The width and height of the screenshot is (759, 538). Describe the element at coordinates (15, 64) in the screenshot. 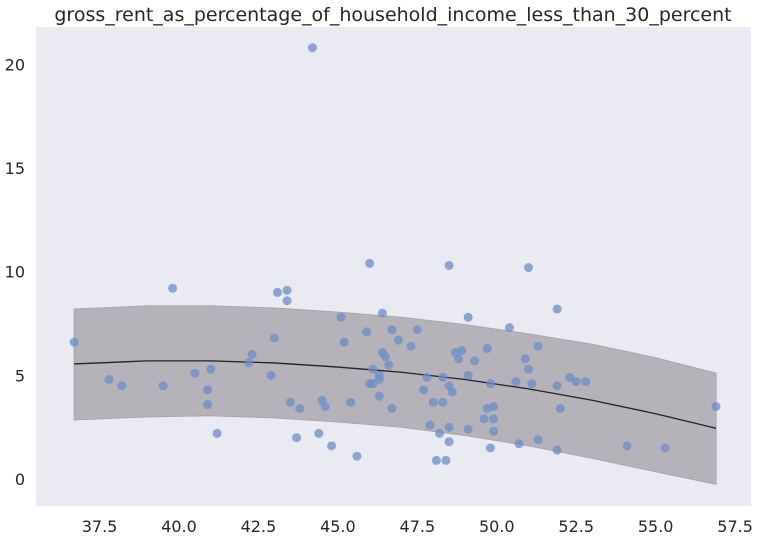

I see `y-tick-label: 20` at that location.